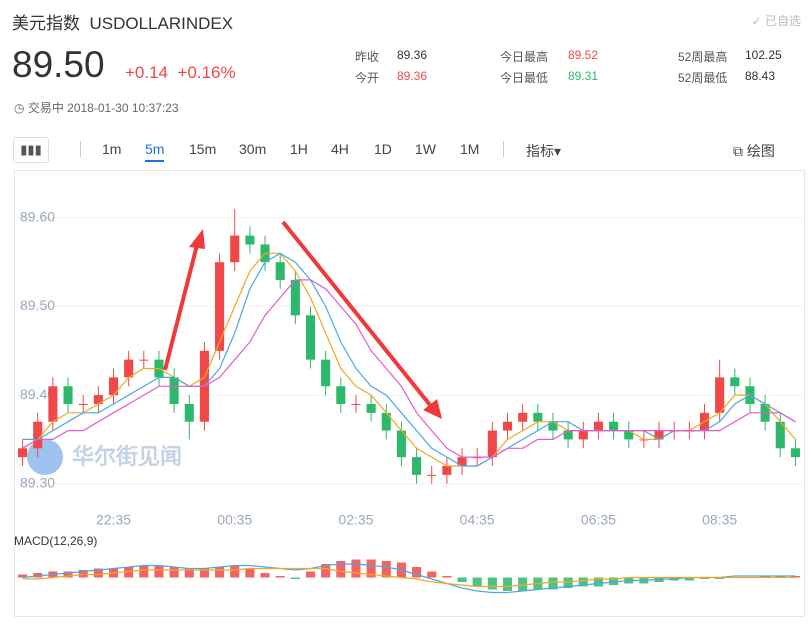 The image size is (811, 632). I want to click on draw-button: ⧉ 绘图, so click(754, 151).